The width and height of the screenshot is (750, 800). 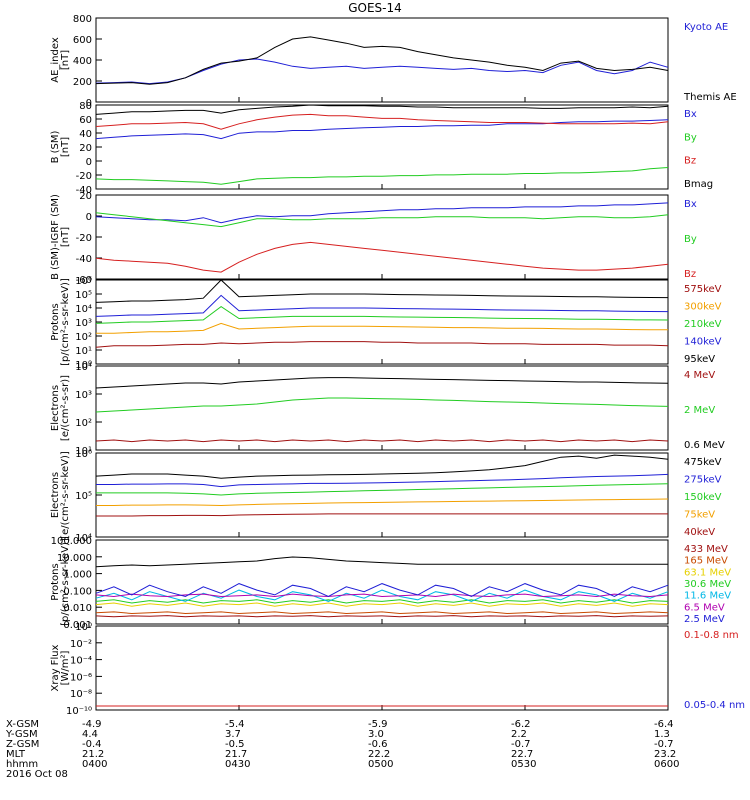 I want to click on y-tick-label: -60, so click(x=84, y=280).